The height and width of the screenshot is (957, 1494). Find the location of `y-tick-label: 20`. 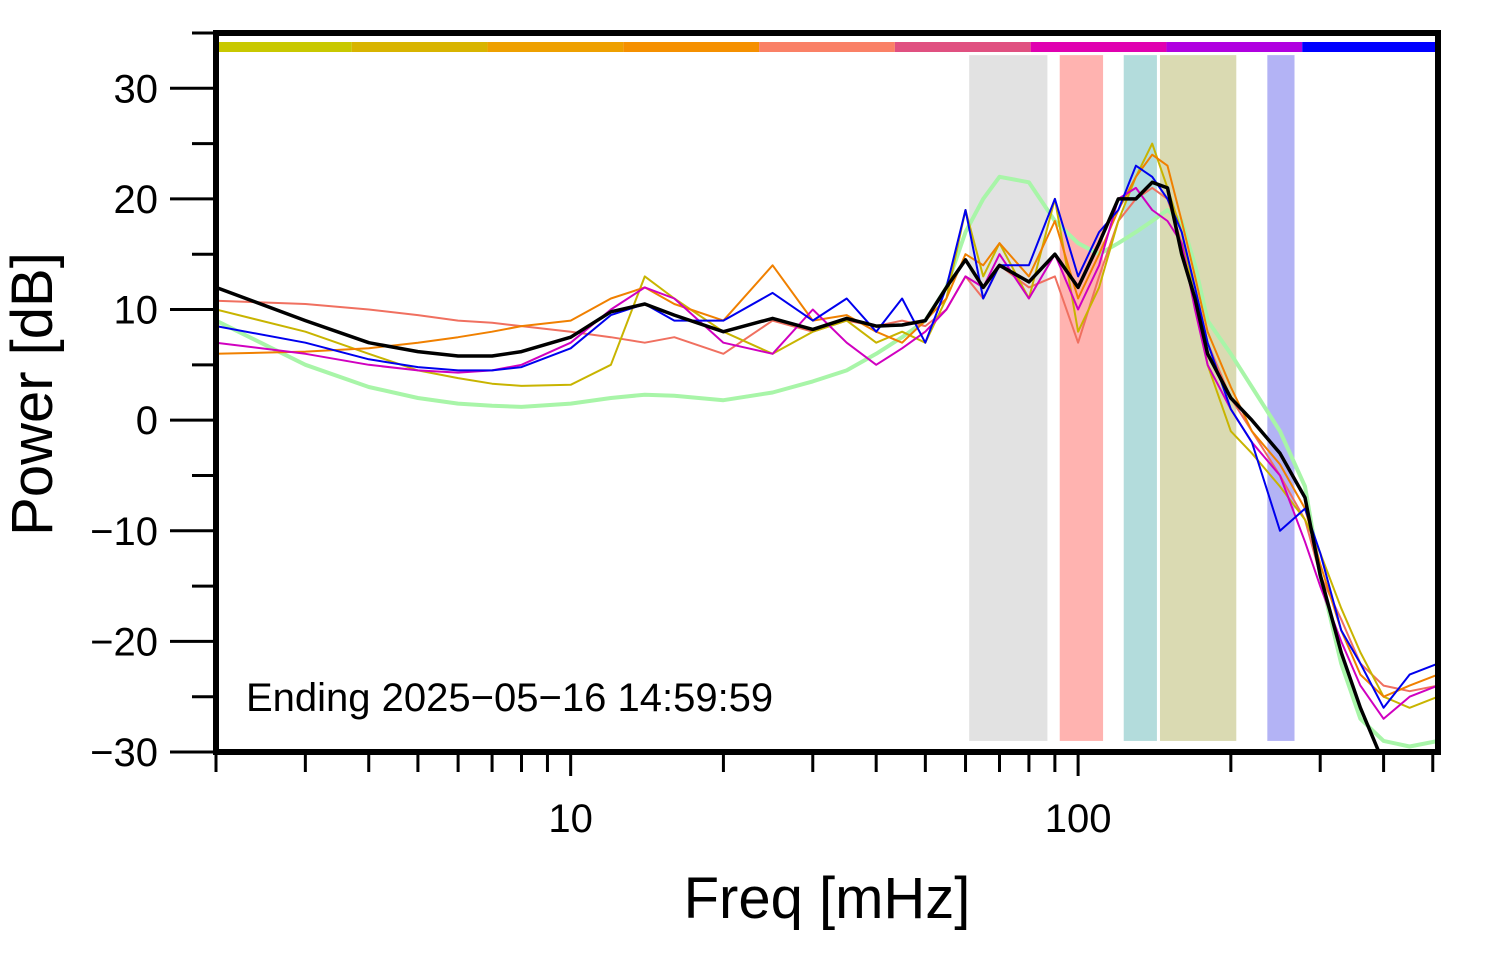

y-tick-label: 20 is located at coordinates (136, 200).